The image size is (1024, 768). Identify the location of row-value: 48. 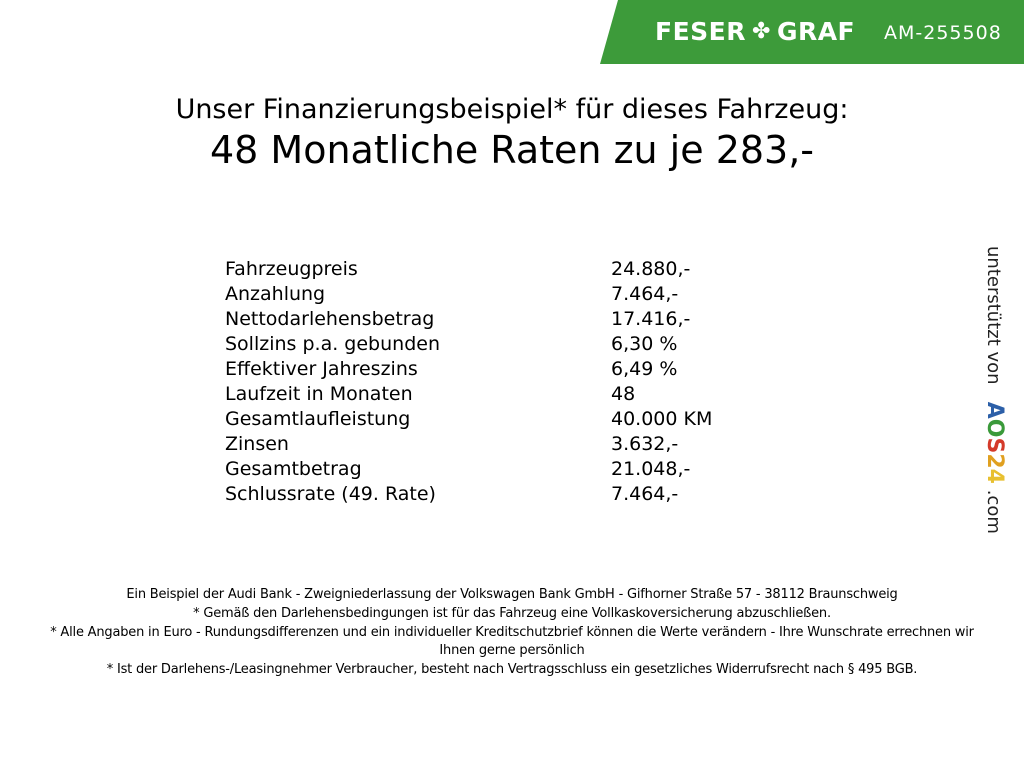
(623, 394).